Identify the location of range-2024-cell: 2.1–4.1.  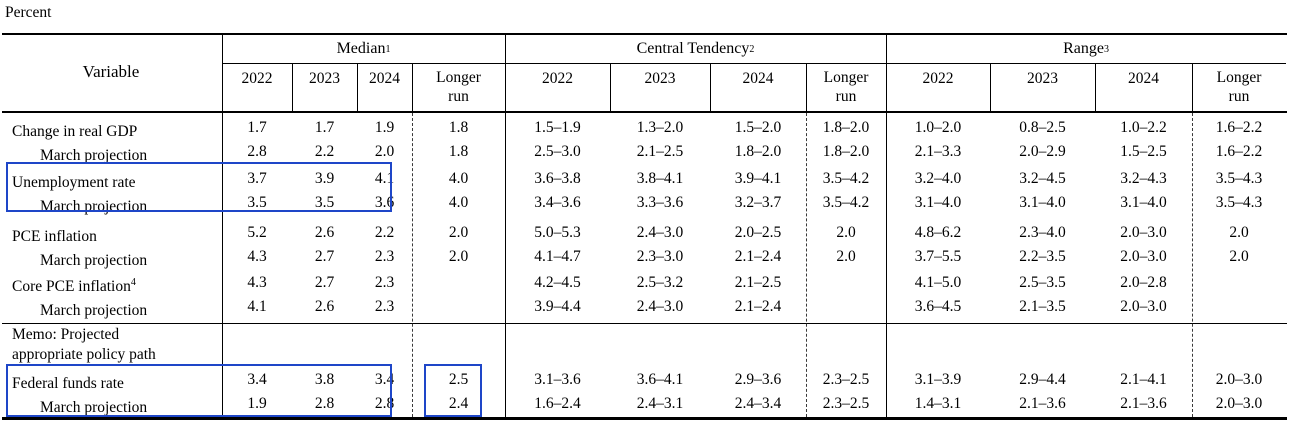
(1143, 379).